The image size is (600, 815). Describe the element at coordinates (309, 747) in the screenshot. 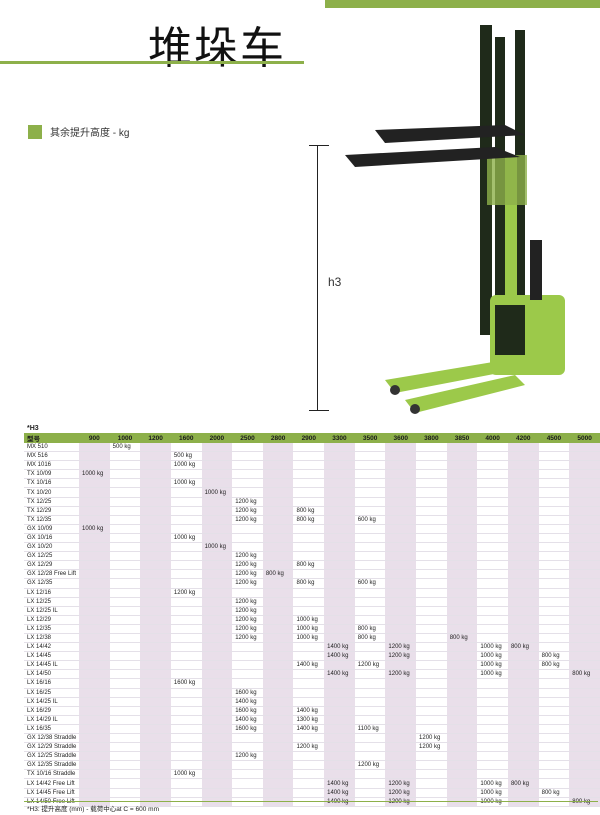

I see `capacity-cell-2900: 1200 kg` at that location.